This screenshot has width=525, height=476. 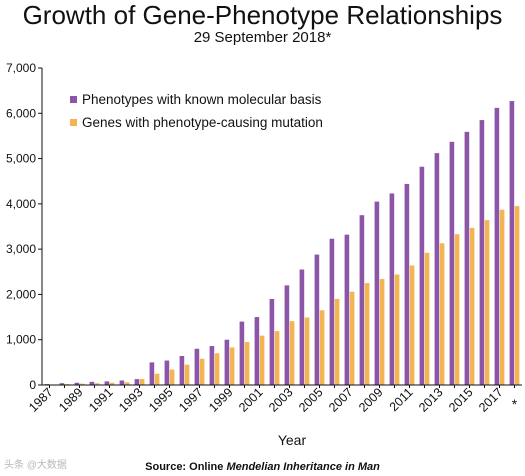 What do you see at coordinates (71, 400) in the screenshot?
I see `x-tick-label: 1989` at bounding box center [71, 400].